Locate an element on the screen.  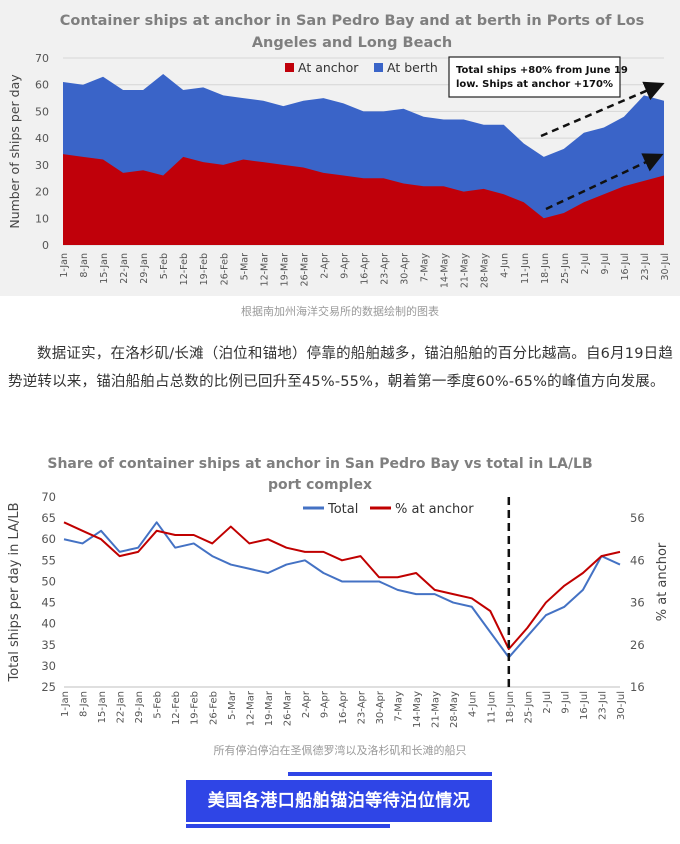
series-at-anchor-area is located at coordinates (363, 199).